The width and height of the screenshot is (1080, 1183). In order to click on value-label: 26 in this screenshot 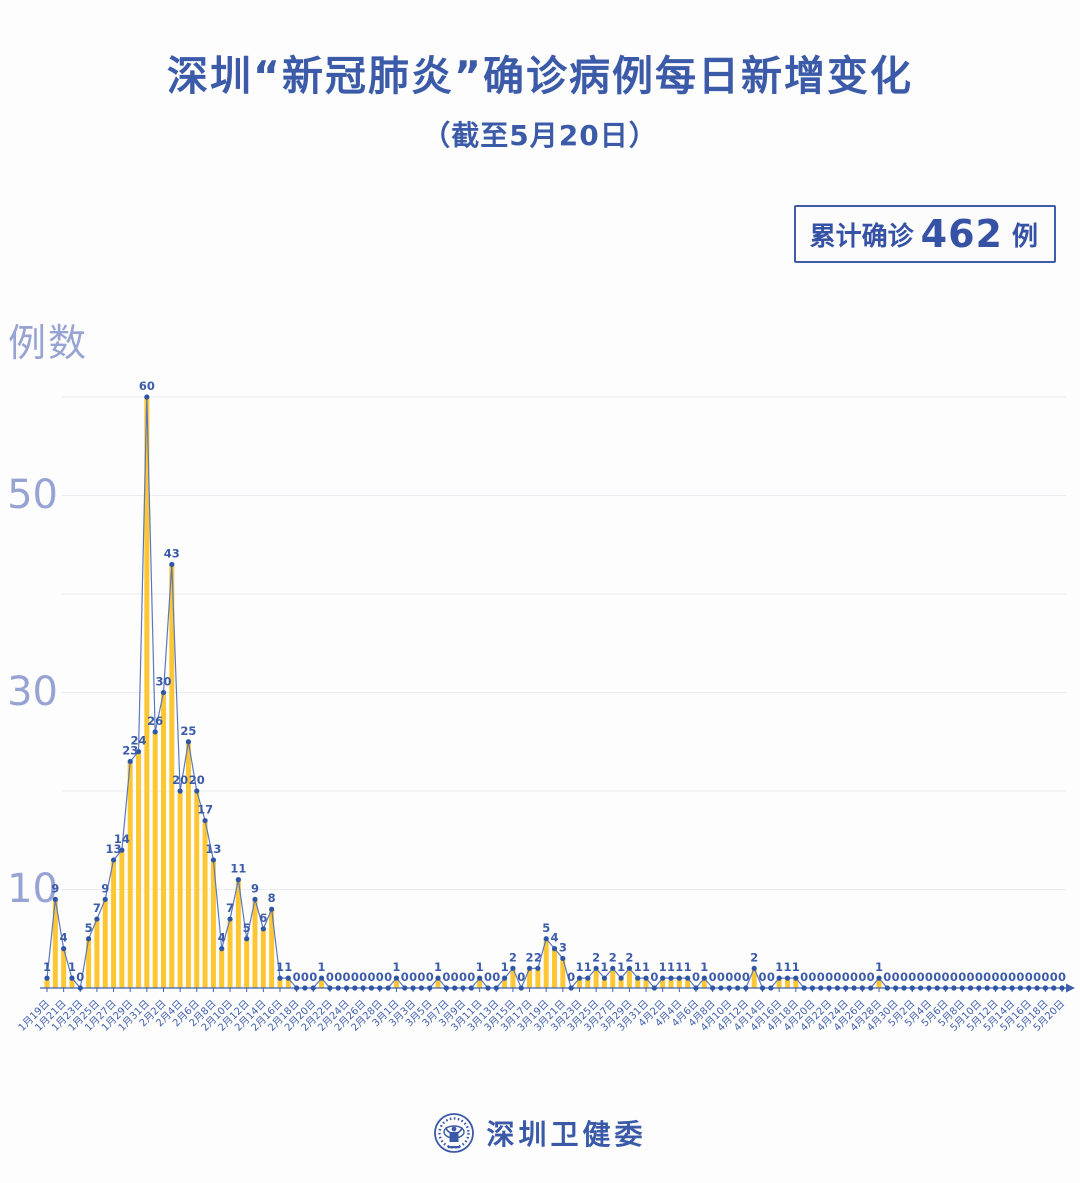, I will do `click(155, 721)`.